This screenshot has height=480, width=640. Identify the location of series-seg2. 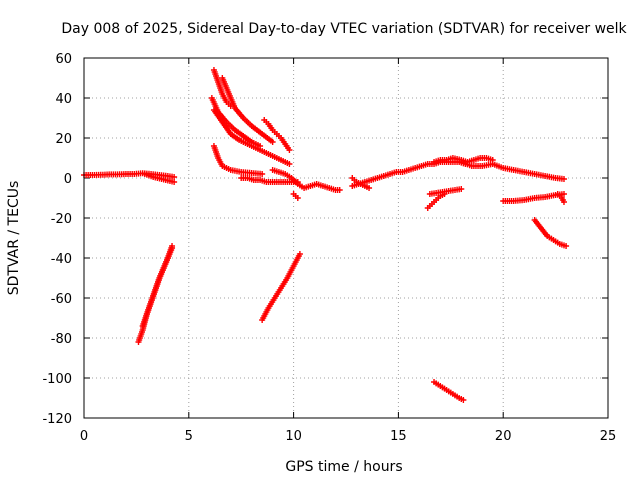
(159, 178).